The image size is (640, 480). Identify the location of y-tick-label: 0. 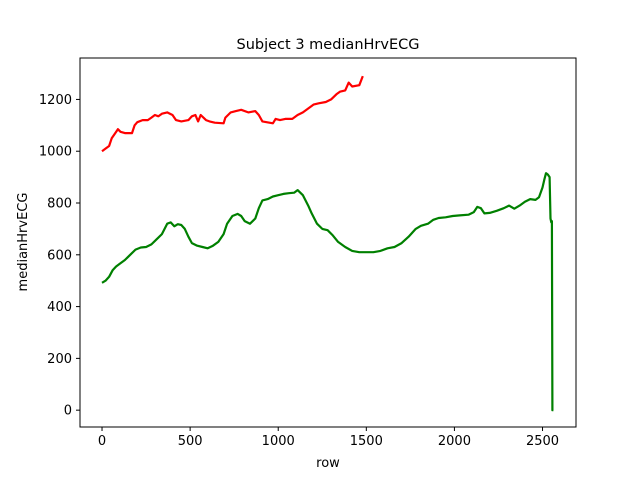
(68, 411).